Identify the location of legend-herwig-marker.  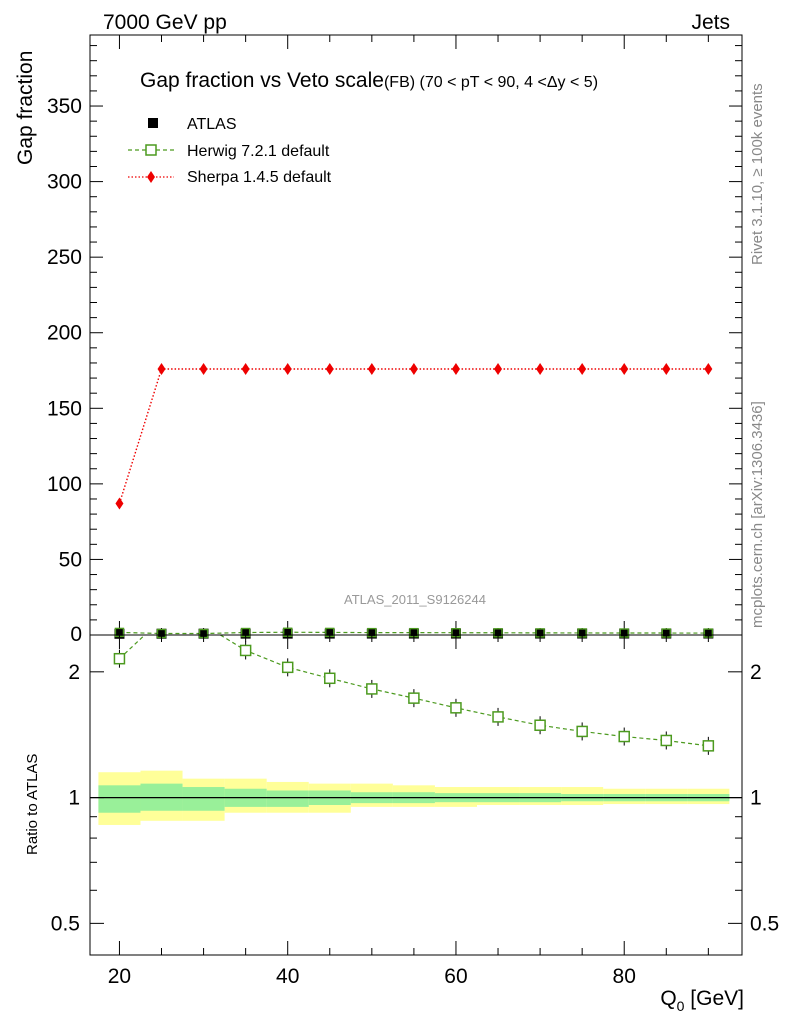
(151, 150).